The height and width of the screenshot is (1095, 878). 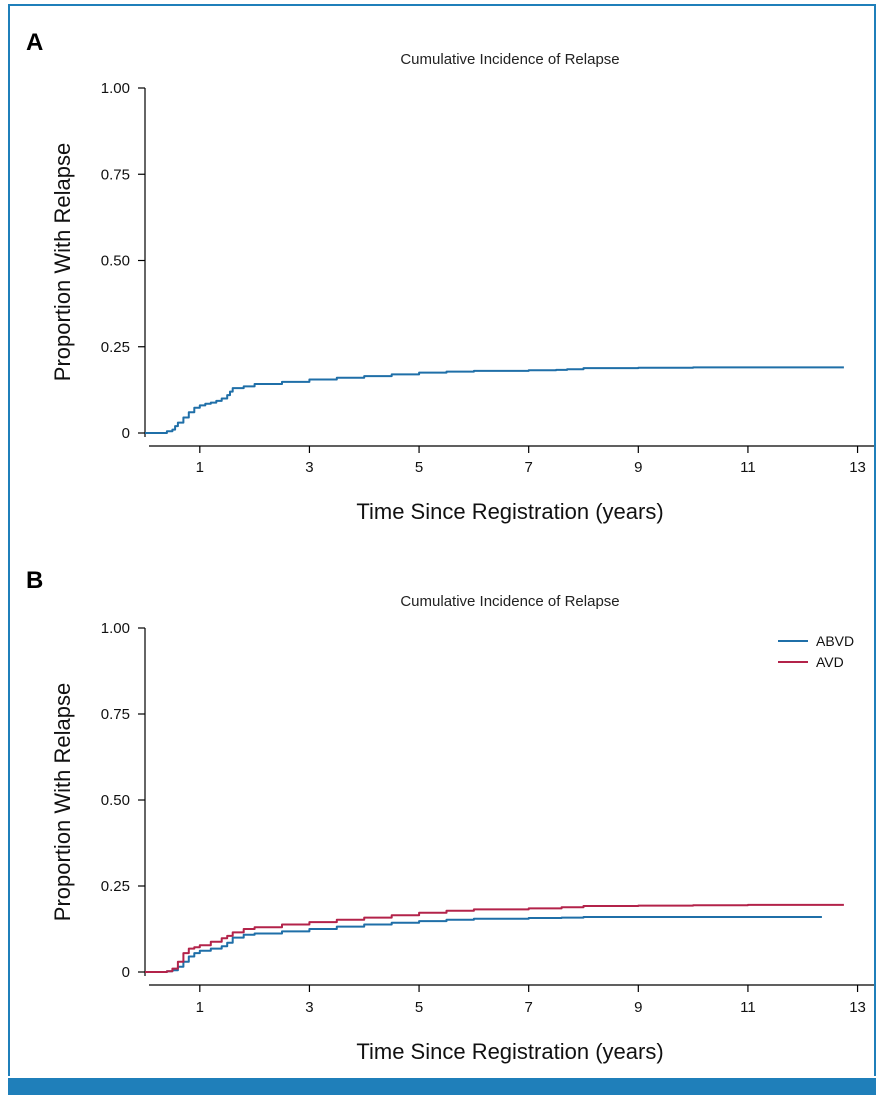 What do you see at coordinates (34, 42) in the screenshot?
I see `panel-a-letter: A` at bounding box center [34, 42].